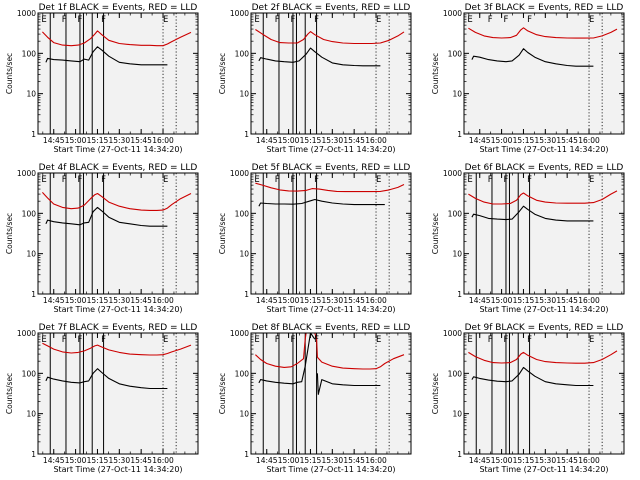 This screenshot has width=640, height=480. I want to click on chart-title: Det 7f BLACK = Events, RED = LLD, so click(118, 328).